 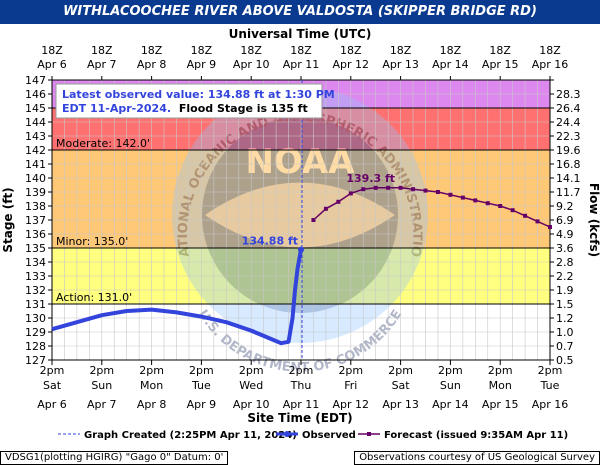 I want to click on legend-graph-created: Graph Created (2:25PM Apr 11, 2024), so click(x=190, y=435).